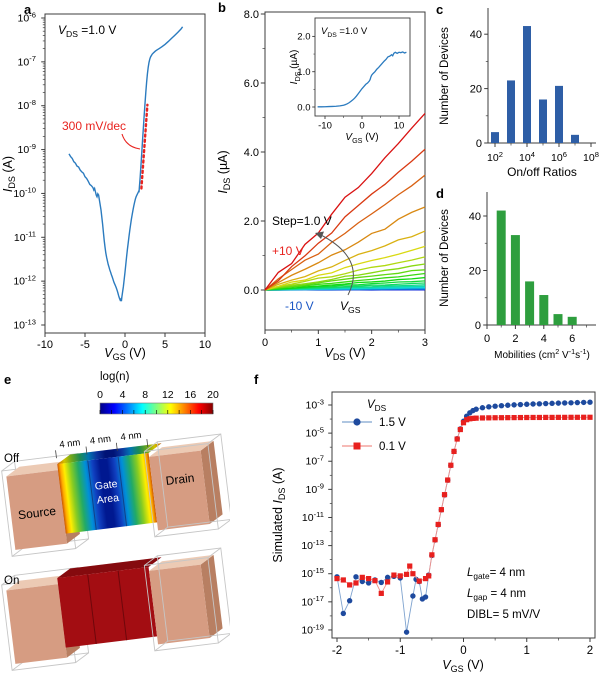 This screenshot has height=674, width=600. Describe the element at coordinates (496, 574) in the screenshot. I see `parameter-annotation: Lgate= 4 nm` at that location.